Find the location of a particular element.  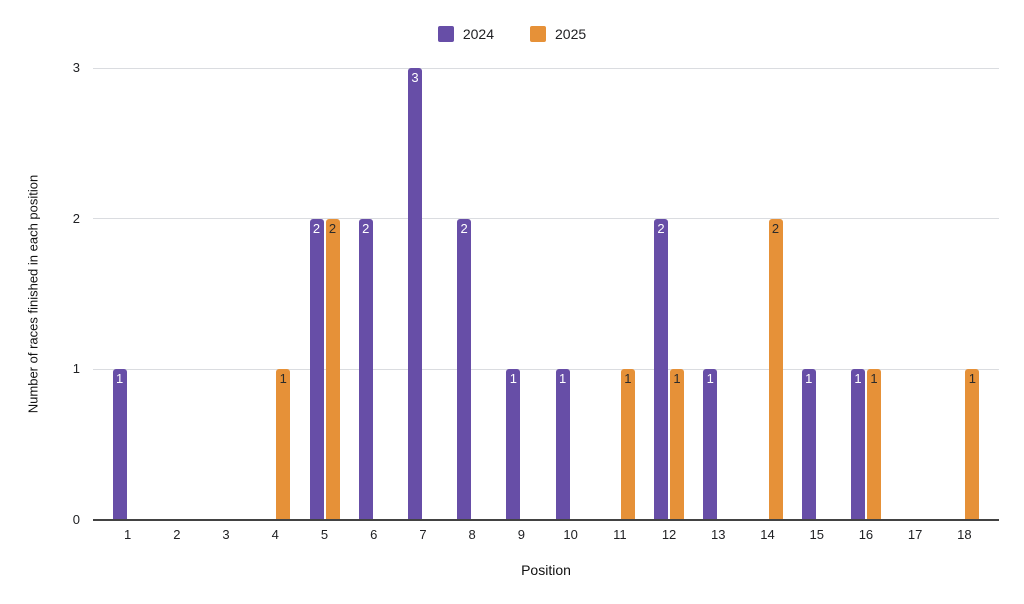

legend-item-2024: 2024 is located at coordinates (465, 34).